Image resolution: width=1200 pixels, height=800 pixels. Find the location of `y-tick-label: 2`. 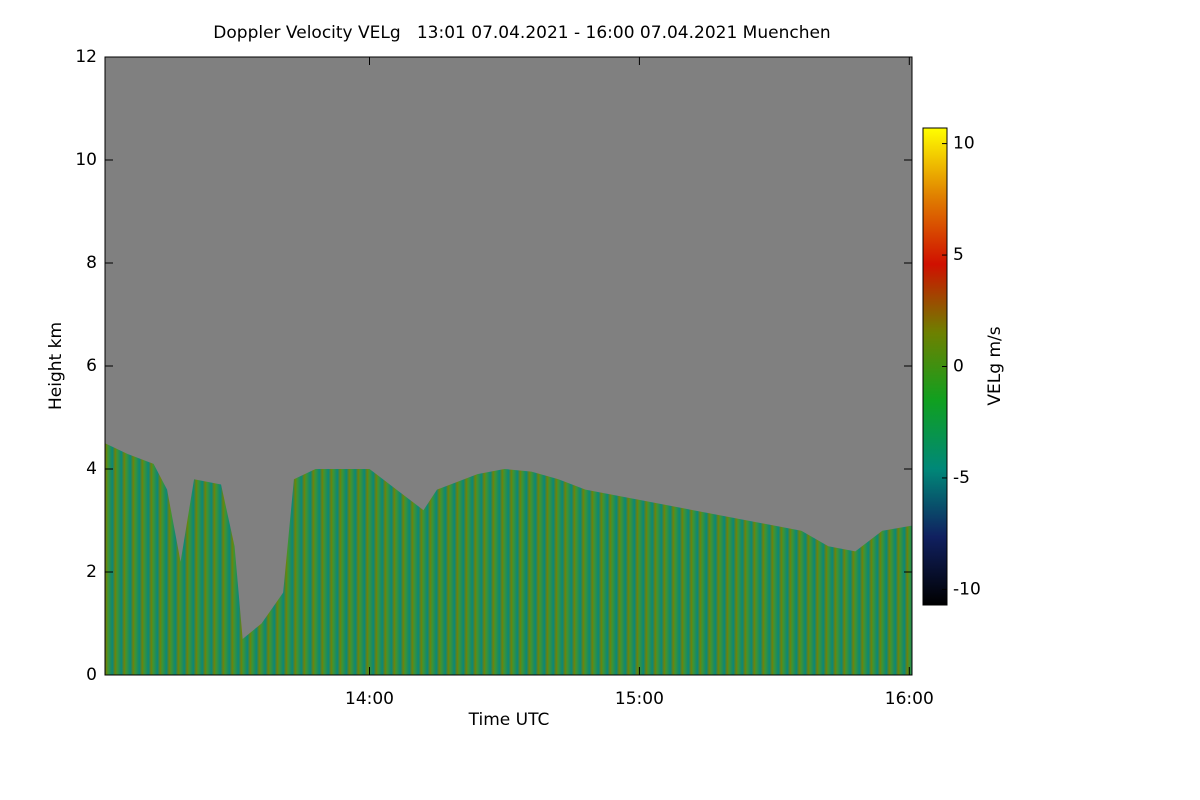

y-tick-label: 2 is located at coordinates (91, 572).